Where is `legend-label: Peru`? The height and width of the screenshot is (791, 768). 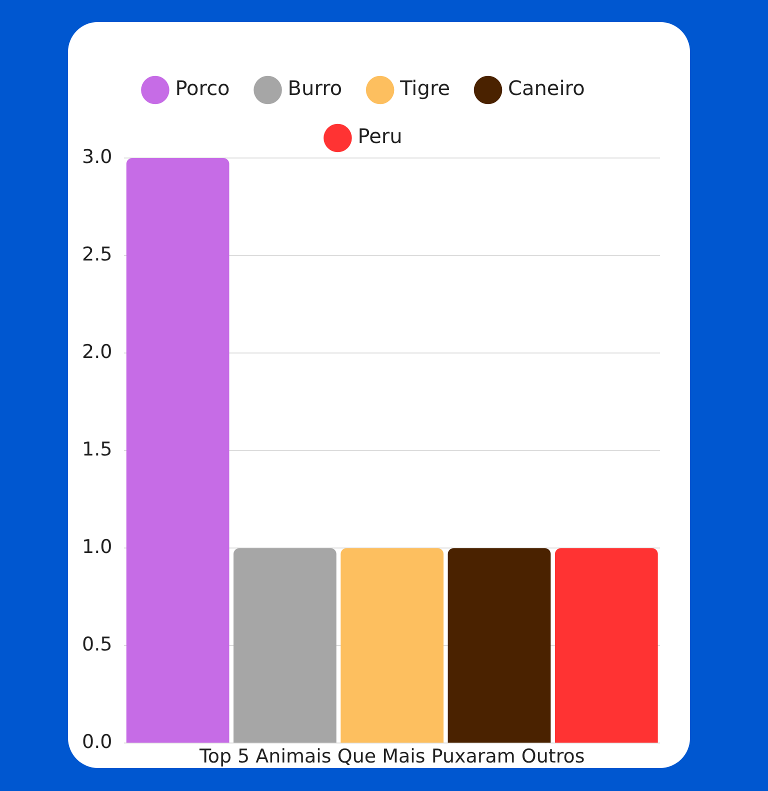
legend-label: Peru is located at coordinates (380, 136).